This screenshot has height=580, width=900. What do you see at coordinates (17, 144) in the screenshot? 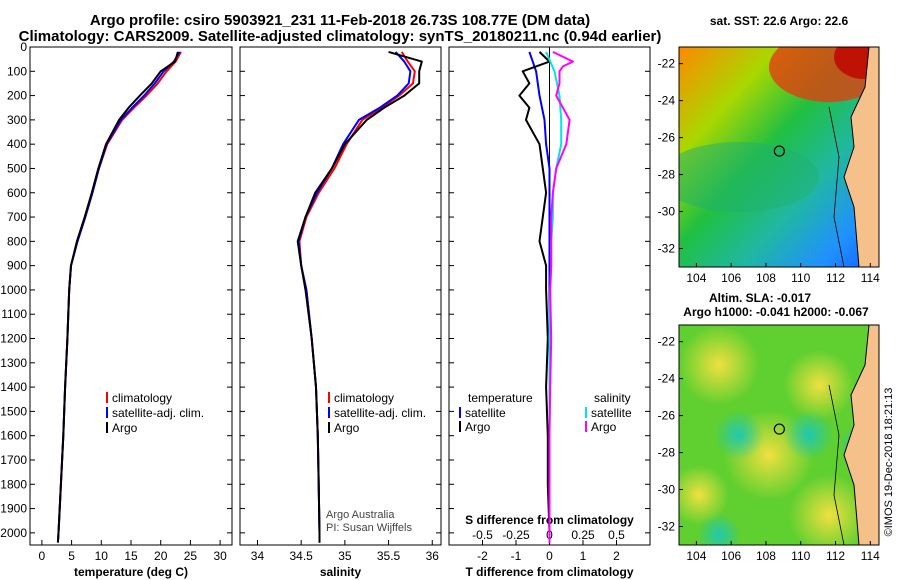
I see `y-tick-label: 400` at bounding box center [17, 144].